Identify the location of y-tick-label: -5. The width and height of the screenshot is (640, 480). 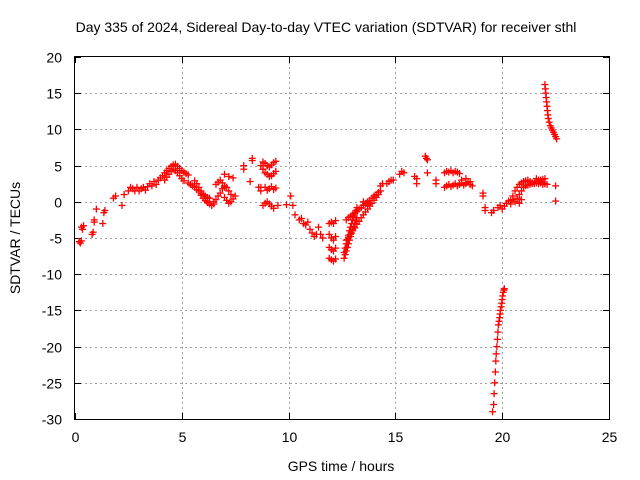
(56, 239).